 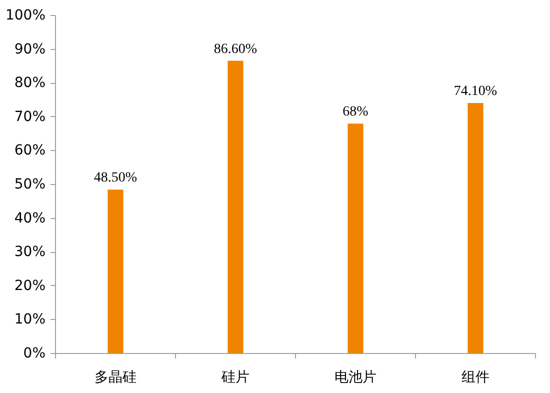 What do you see at coordinates (34, 354) in the screenshot?
I see `y-tick-label: 0%` at bounding box center [34, 354].